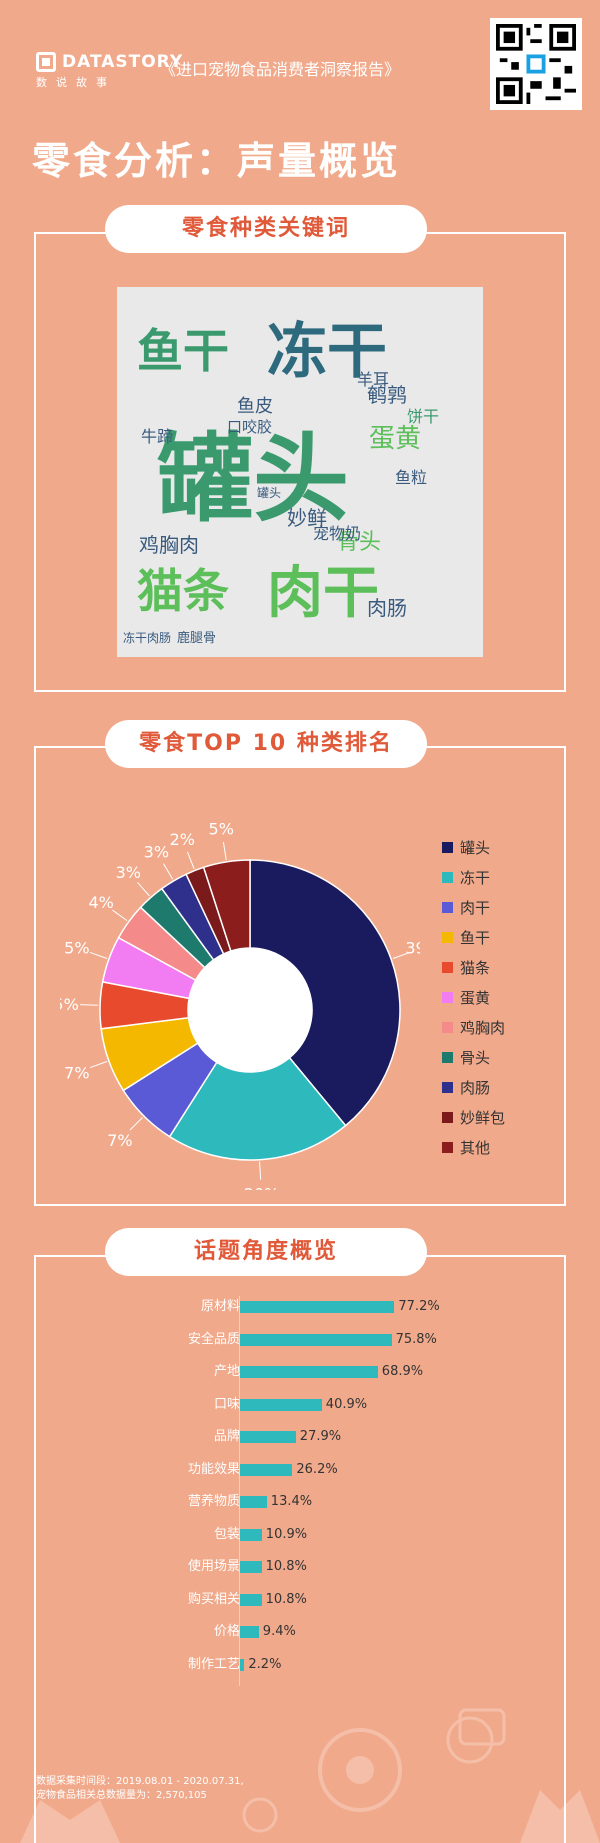 Image resolution: width=600 pixels, height=1843 pixels. Describe the element at coordinates (411, 477) in the screenshot. I see `wordcloud-word: 鱼粒` at that location.